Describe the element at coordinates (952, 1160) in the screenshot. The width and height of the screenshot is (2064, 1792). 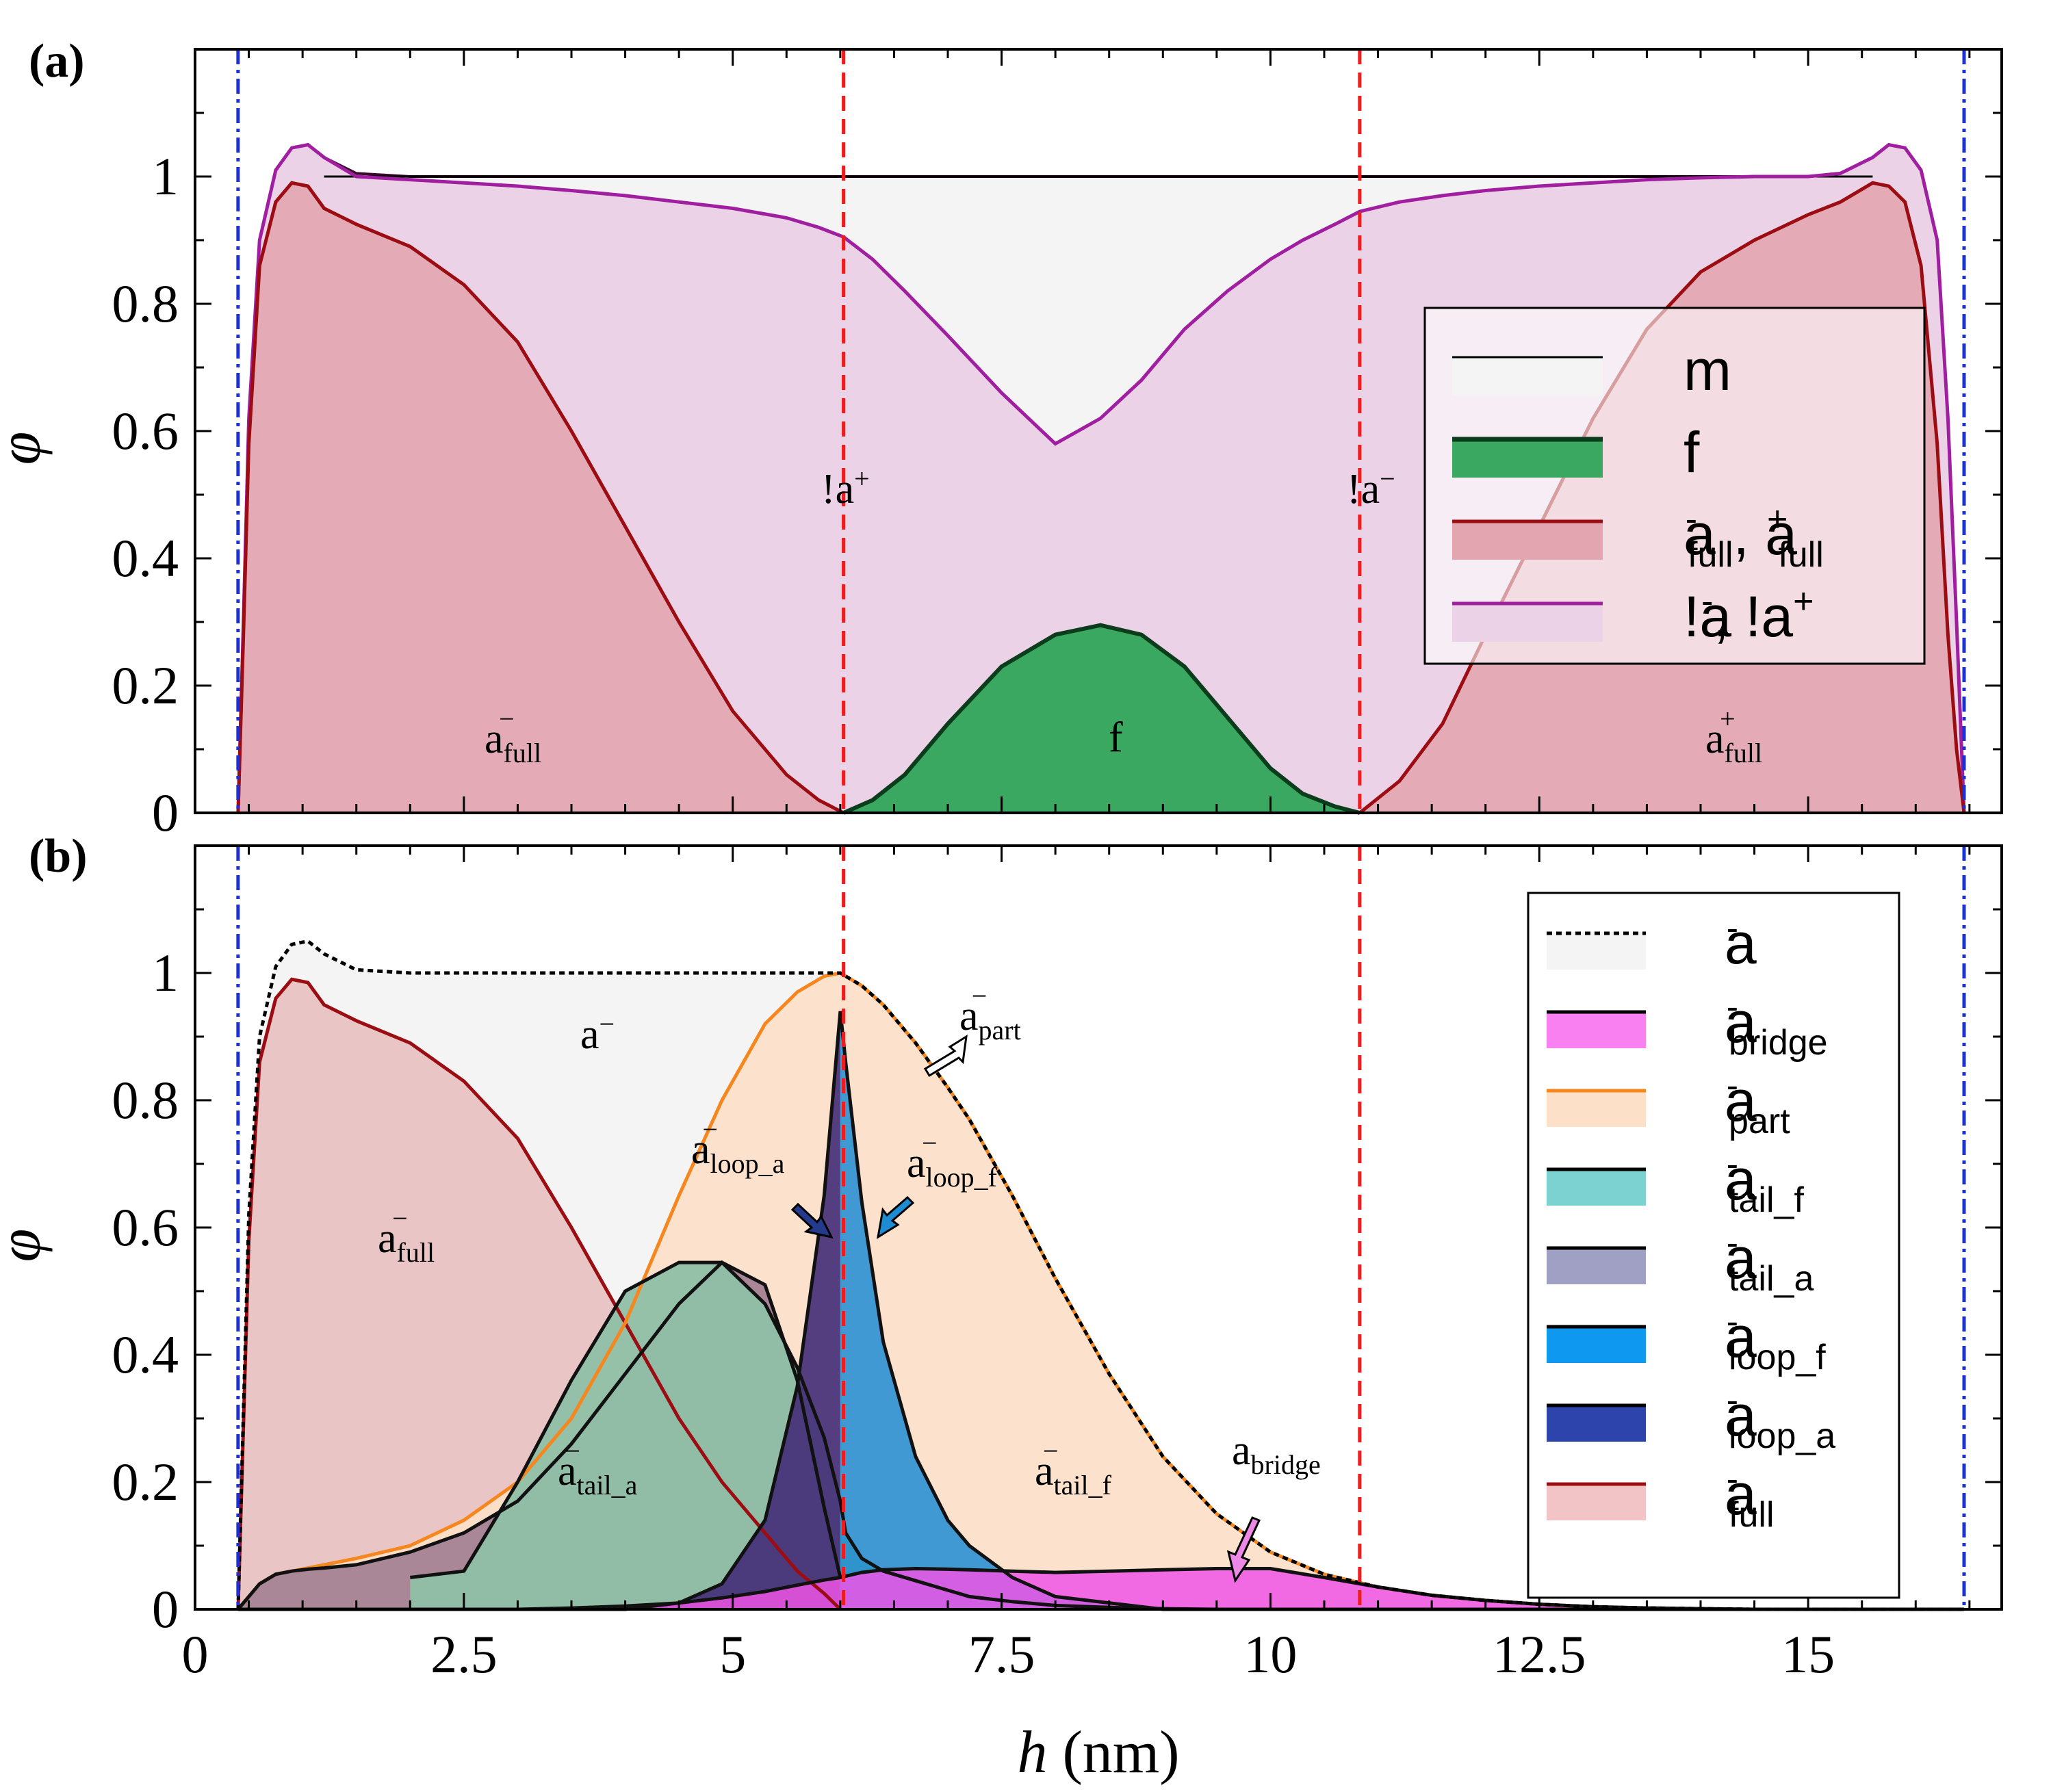
I see `annot-b-loop-f: aloop_f−` at that location.